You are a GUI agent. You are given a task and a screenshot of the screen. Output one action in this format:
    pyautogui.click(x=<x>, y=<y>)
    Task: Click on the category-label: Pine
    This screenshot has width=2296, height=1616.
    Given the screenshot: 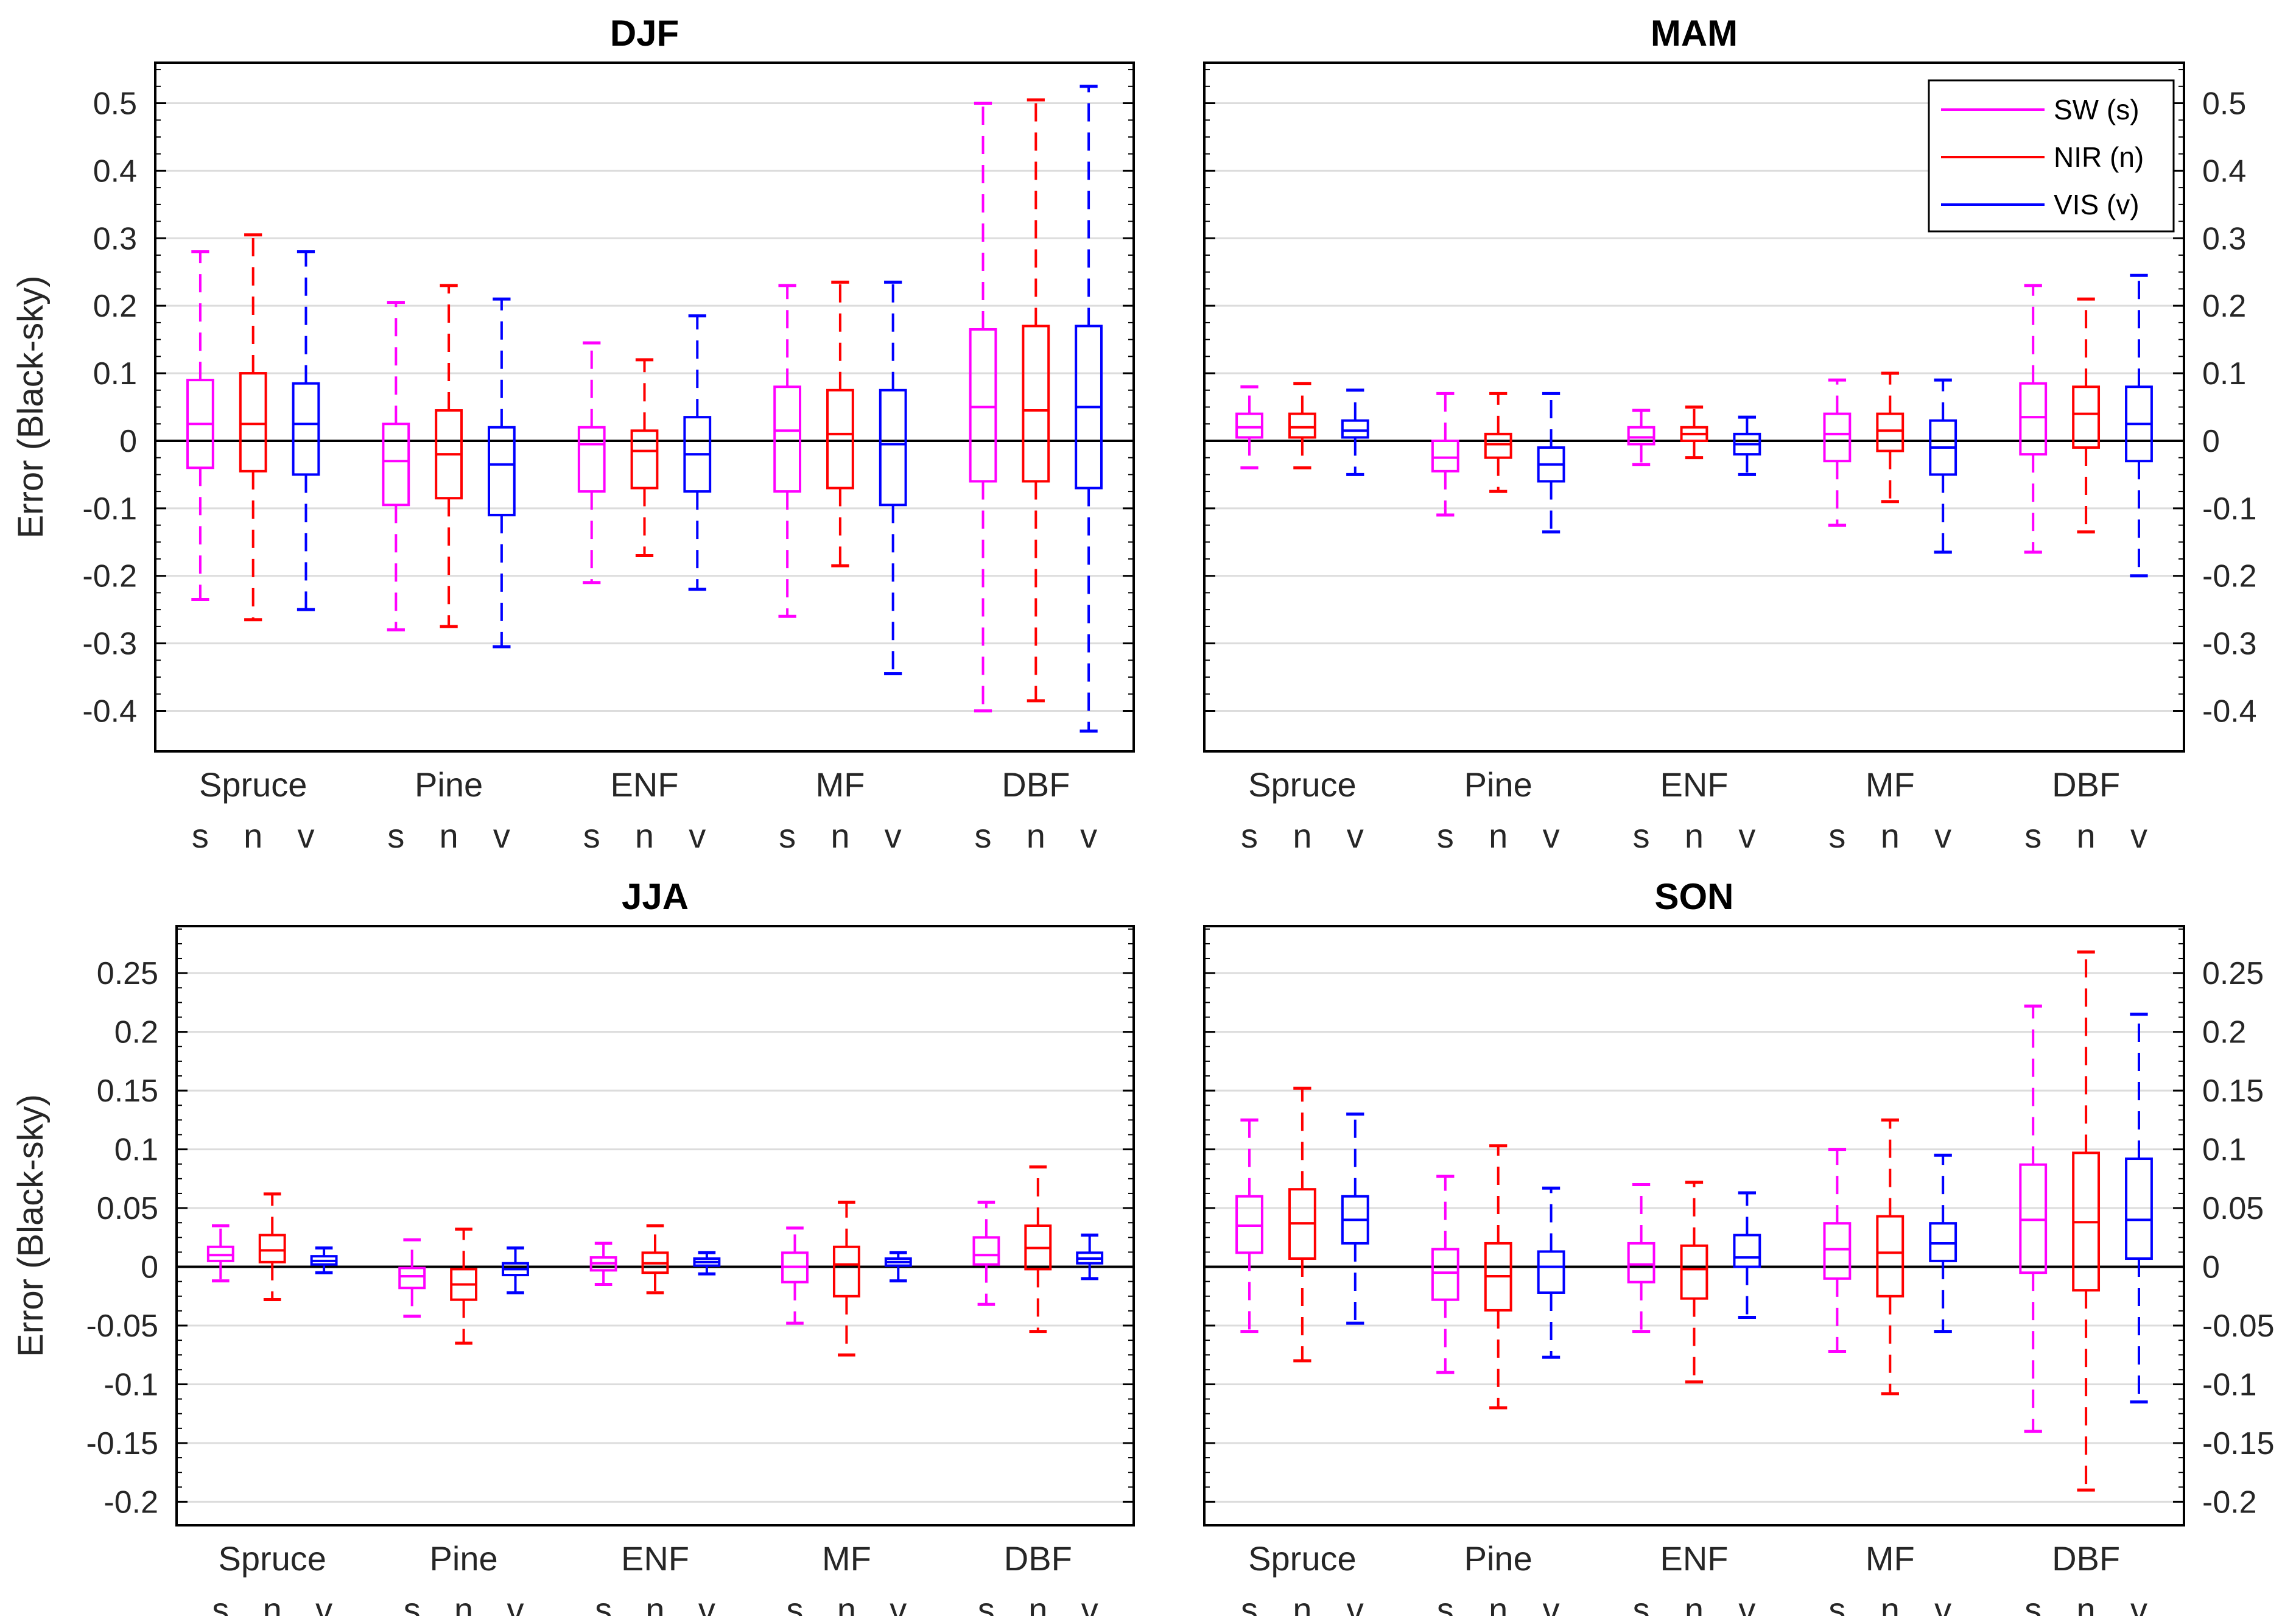 What is the action you would take?
    pyautogui.click(x=1498, y=1558)
    